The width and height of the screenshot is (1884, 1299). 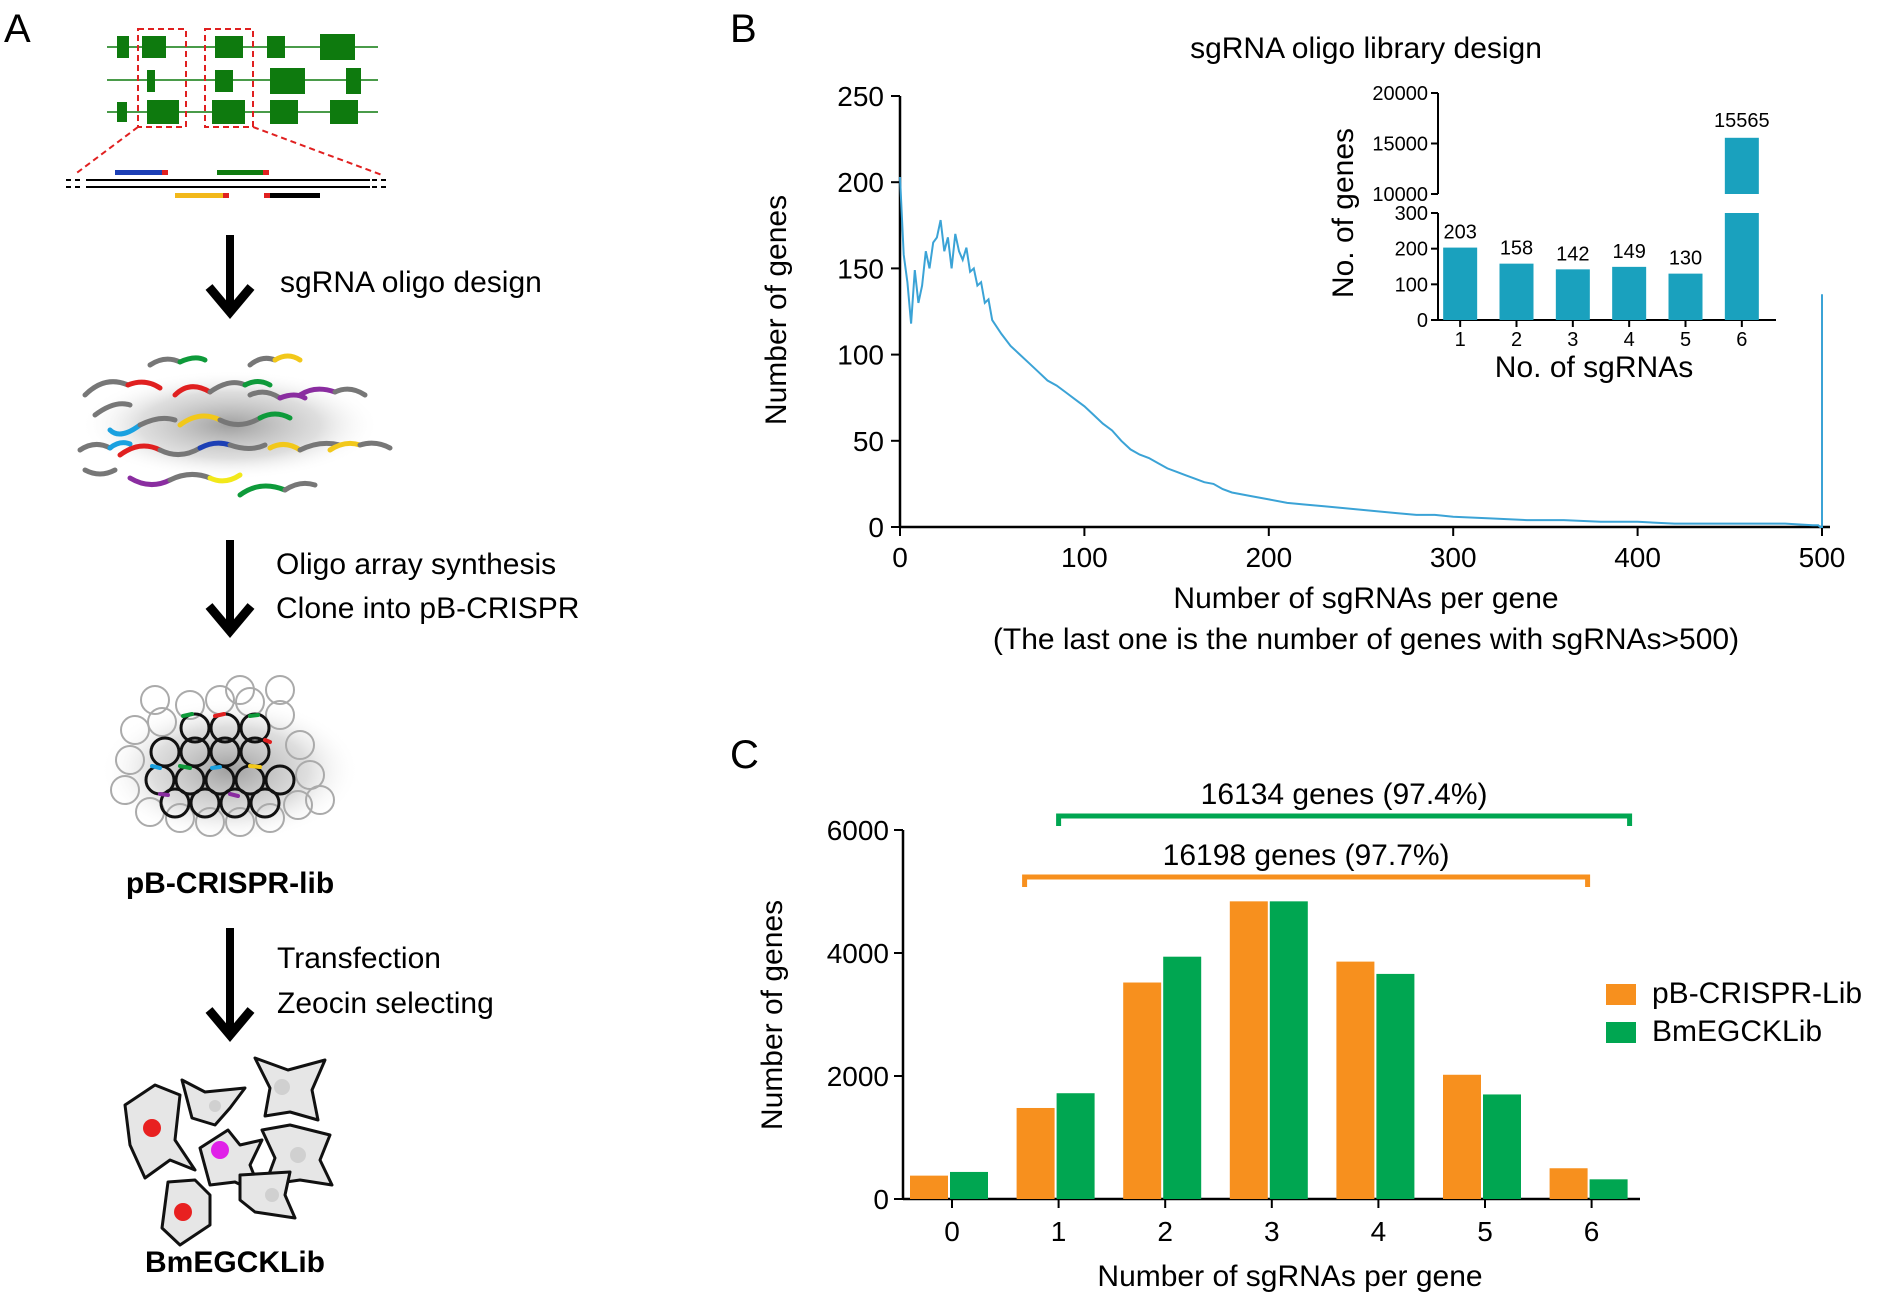 What do you see at coordinates (1485, 1231) in the screenshot?
I see `x-tick-label: 5` at bounding box center [1485, 1231].